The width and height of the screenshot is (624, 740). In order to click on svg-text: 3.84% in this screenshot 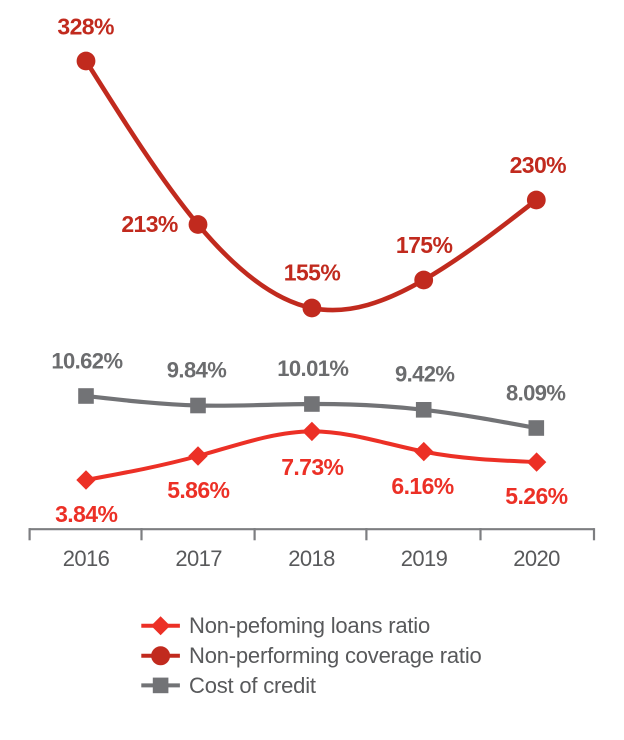, I will do `click(86, 514)`.